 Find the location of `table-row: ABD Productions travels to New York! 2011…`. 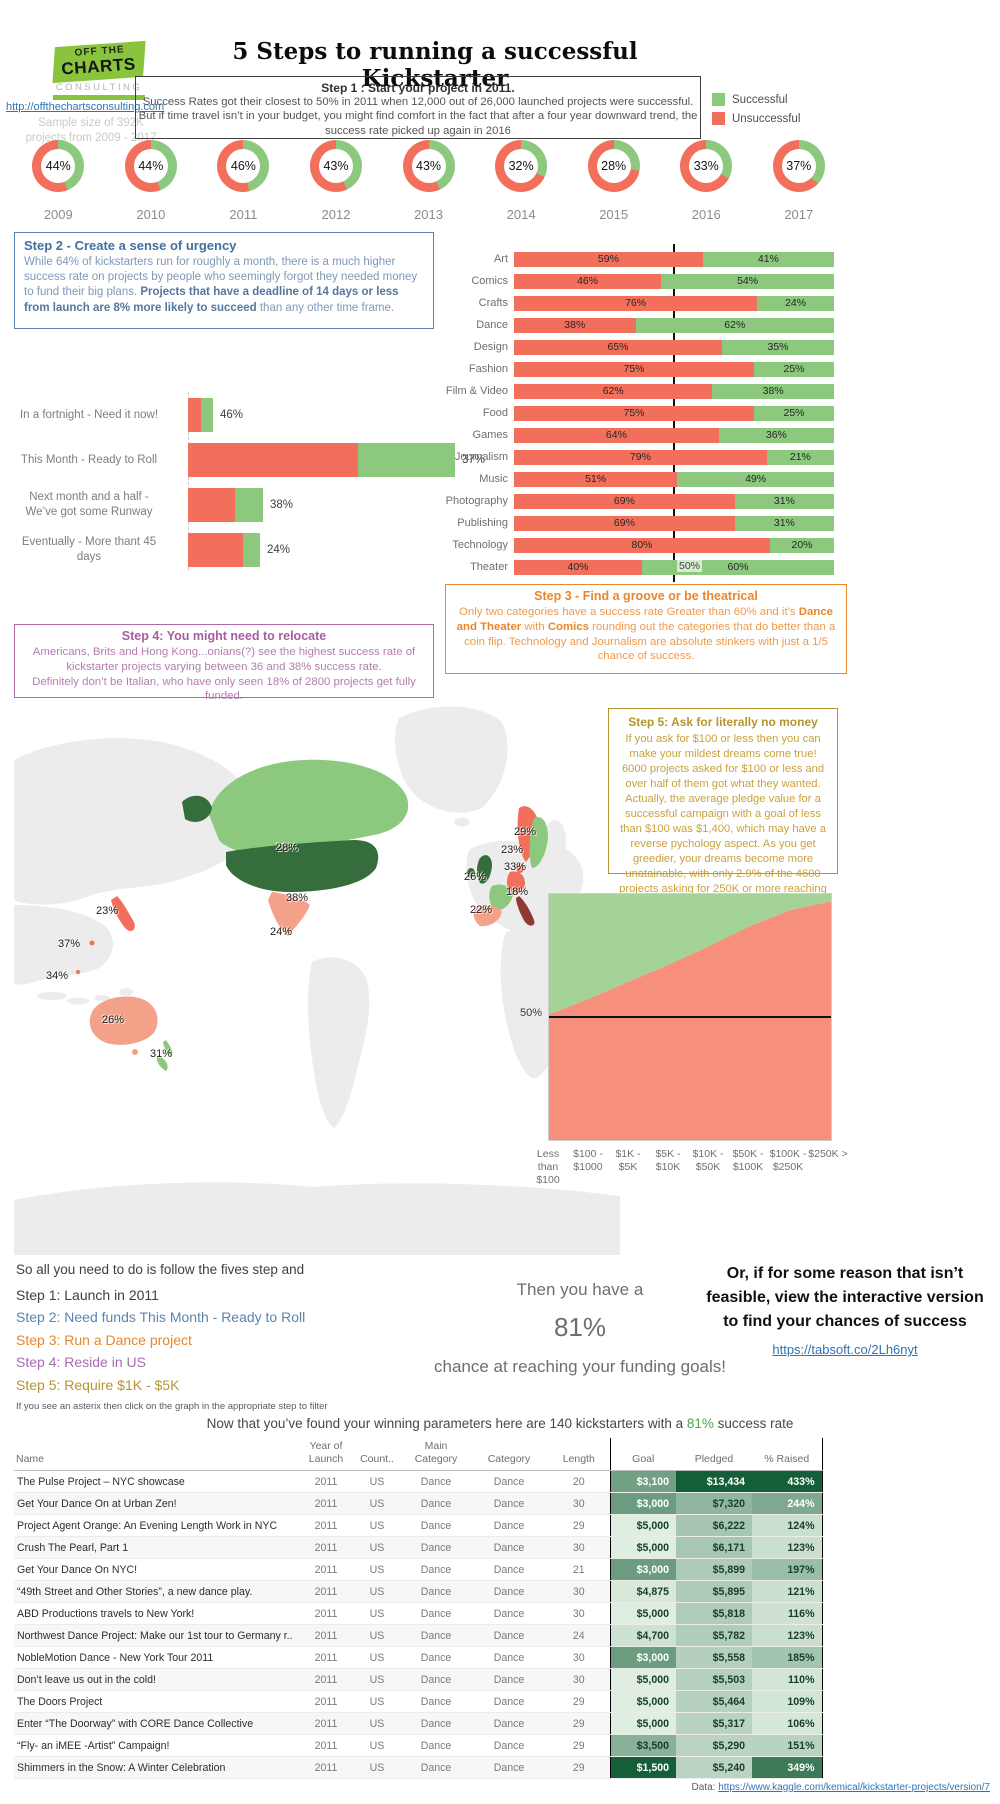

table-row: ABD Productions travels to New York! 2011… is located at coordinates (418, 1614).